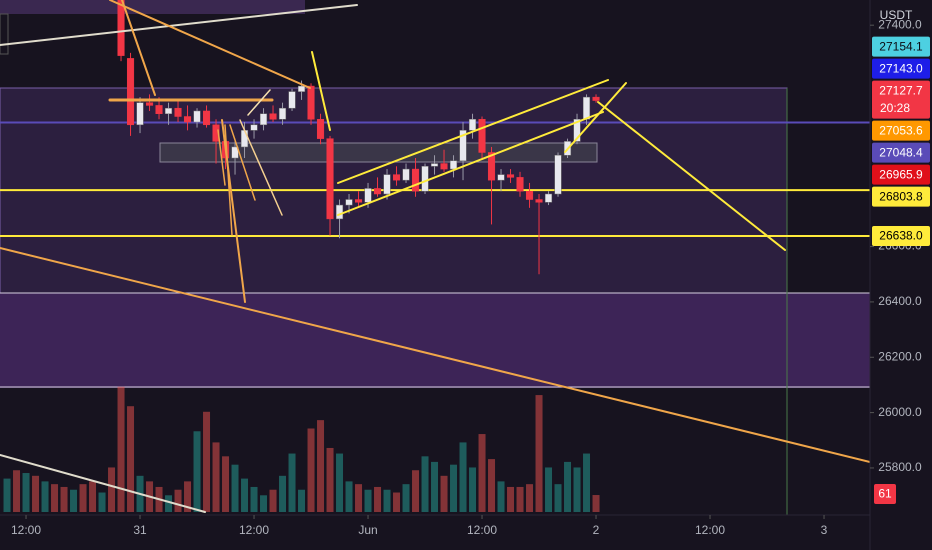 Image resolution: width=932 pixels, height=550 pixels. What do you see at coordinates (4, 34) in the screenshot?
I see `zone-box` at bounding box center [4, 34].